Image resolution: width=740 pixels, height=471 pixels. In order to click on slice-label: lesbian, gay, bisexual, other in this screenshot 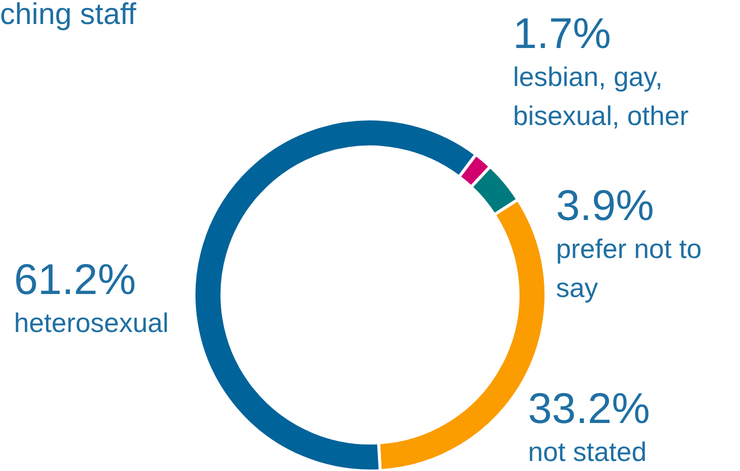, I will do `click(601, 96)`.